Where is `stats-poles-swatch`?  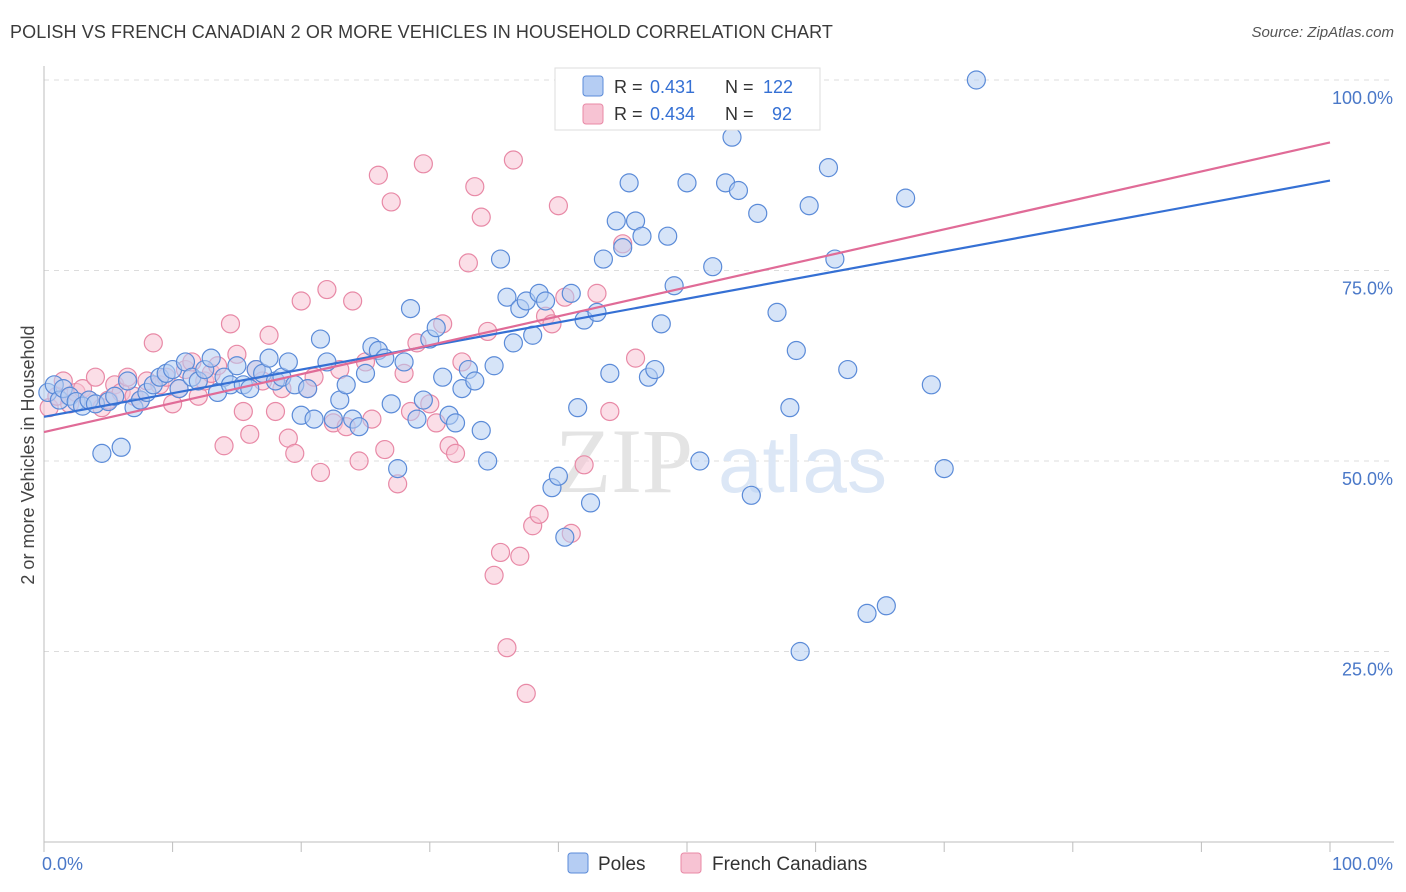 stats-poles-swatch is located at coordinates (593, 86).